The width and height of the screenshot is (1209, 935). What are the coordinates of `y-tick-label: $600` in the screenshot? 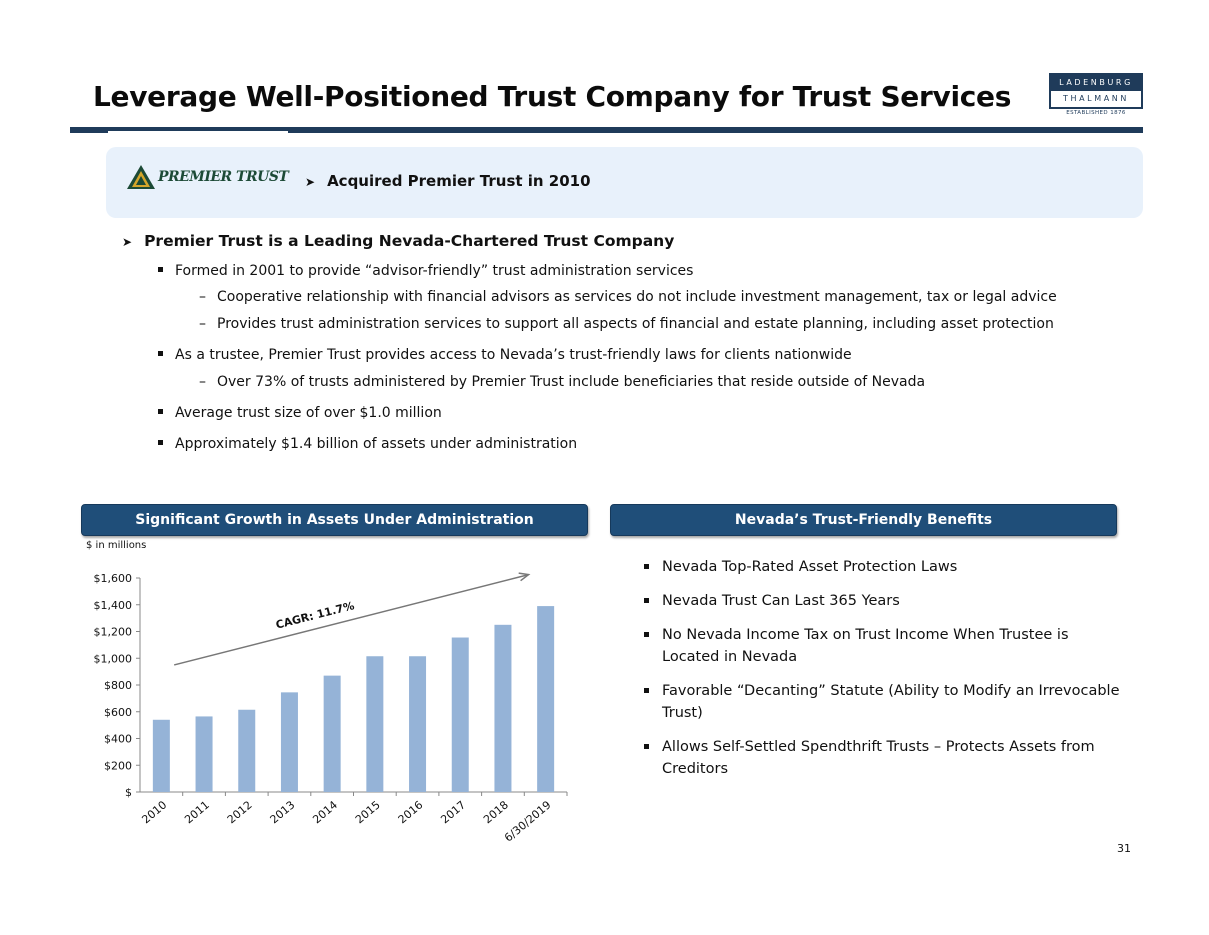 It's located at (118, 712).